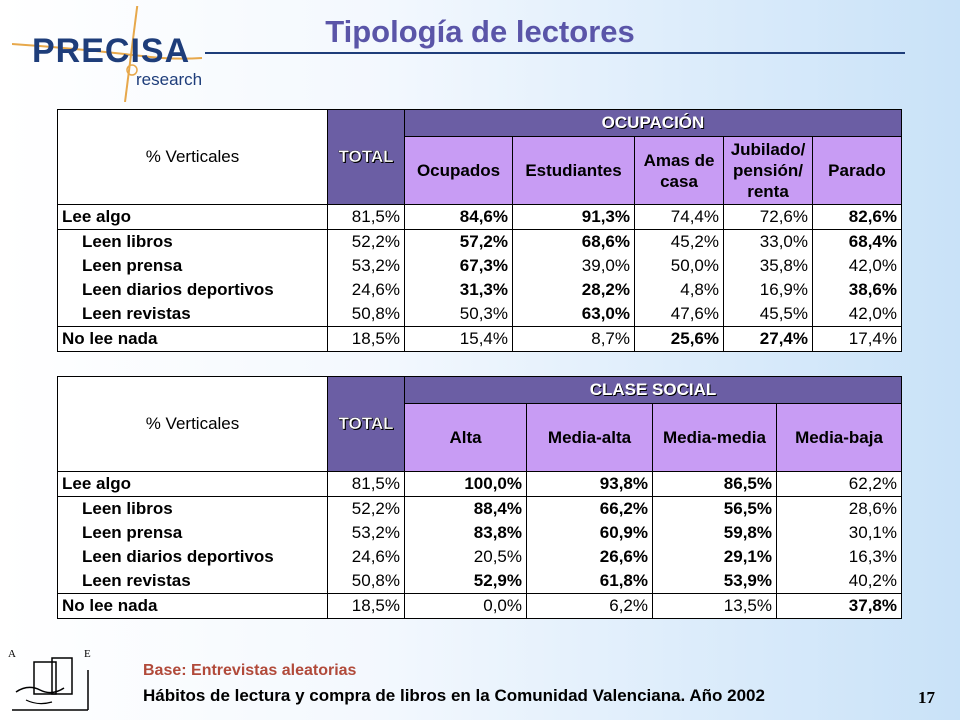 The image size is (960, 720). Describe the element at coordinates (839, 484) in the screenshot. I see `value-cell: 62,2%` at that location.